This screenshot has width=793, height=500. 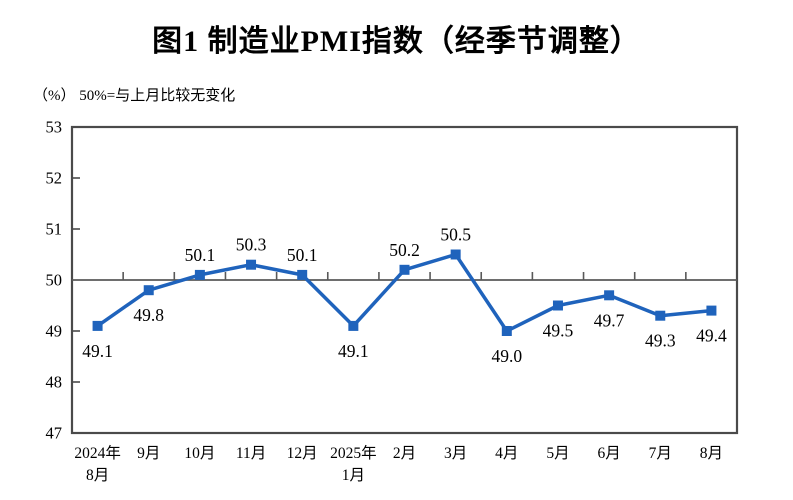 I want to click on unit-note: （%） 50%=与上月比较无变化, so click(x=134, y=96).